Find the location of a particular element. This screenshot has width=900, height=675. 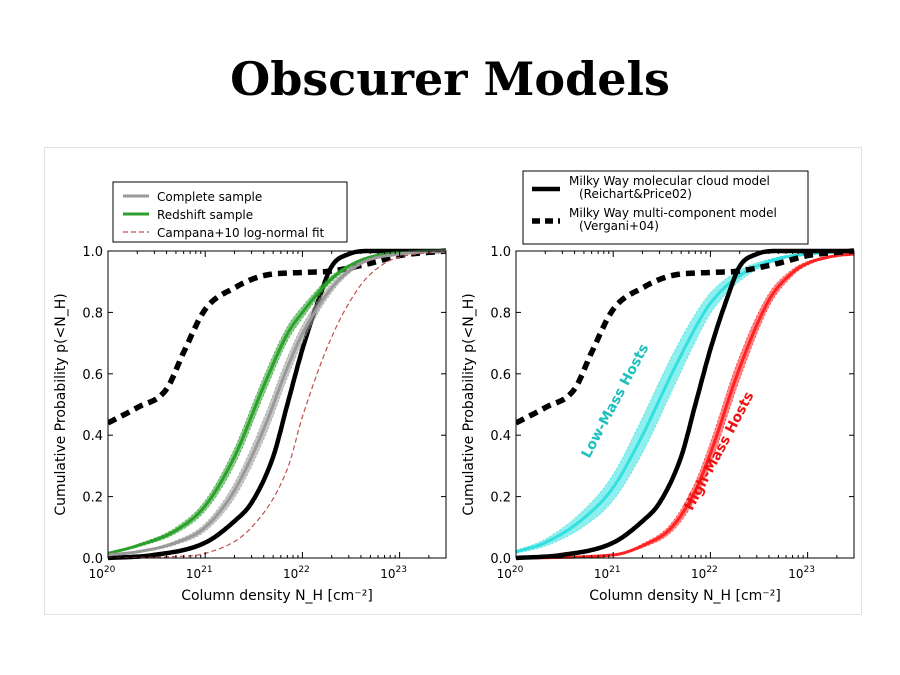

legend-label: Complete sample is located at coordinates (209, 197).